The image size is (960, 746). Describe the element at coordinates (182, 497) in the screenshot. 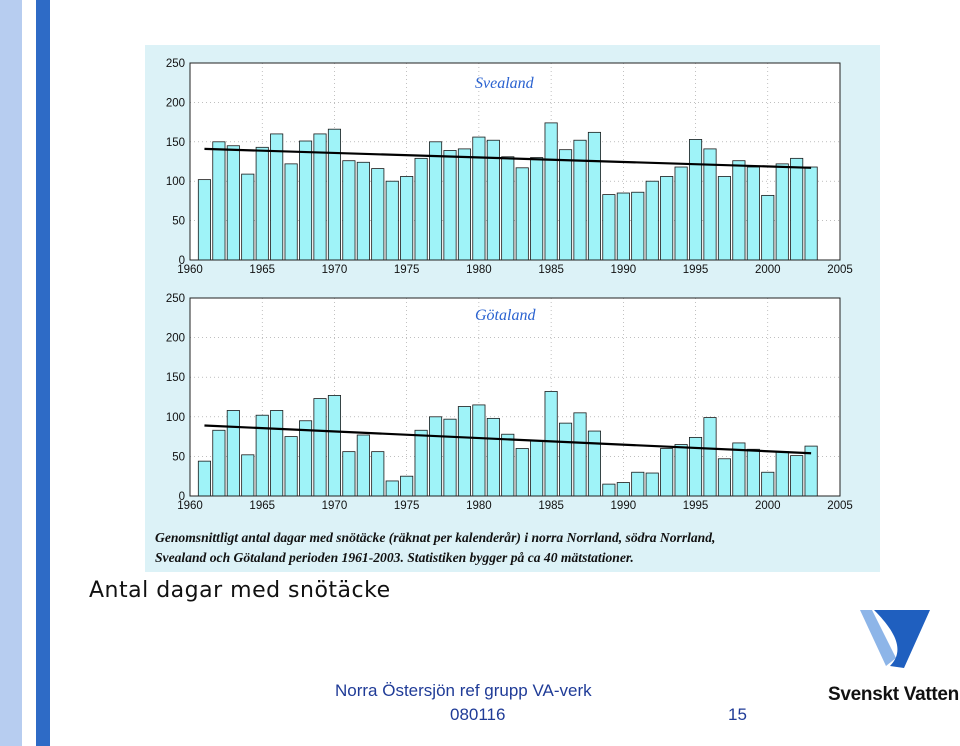

I see `panel2-y-tick-label: 0` at that location.